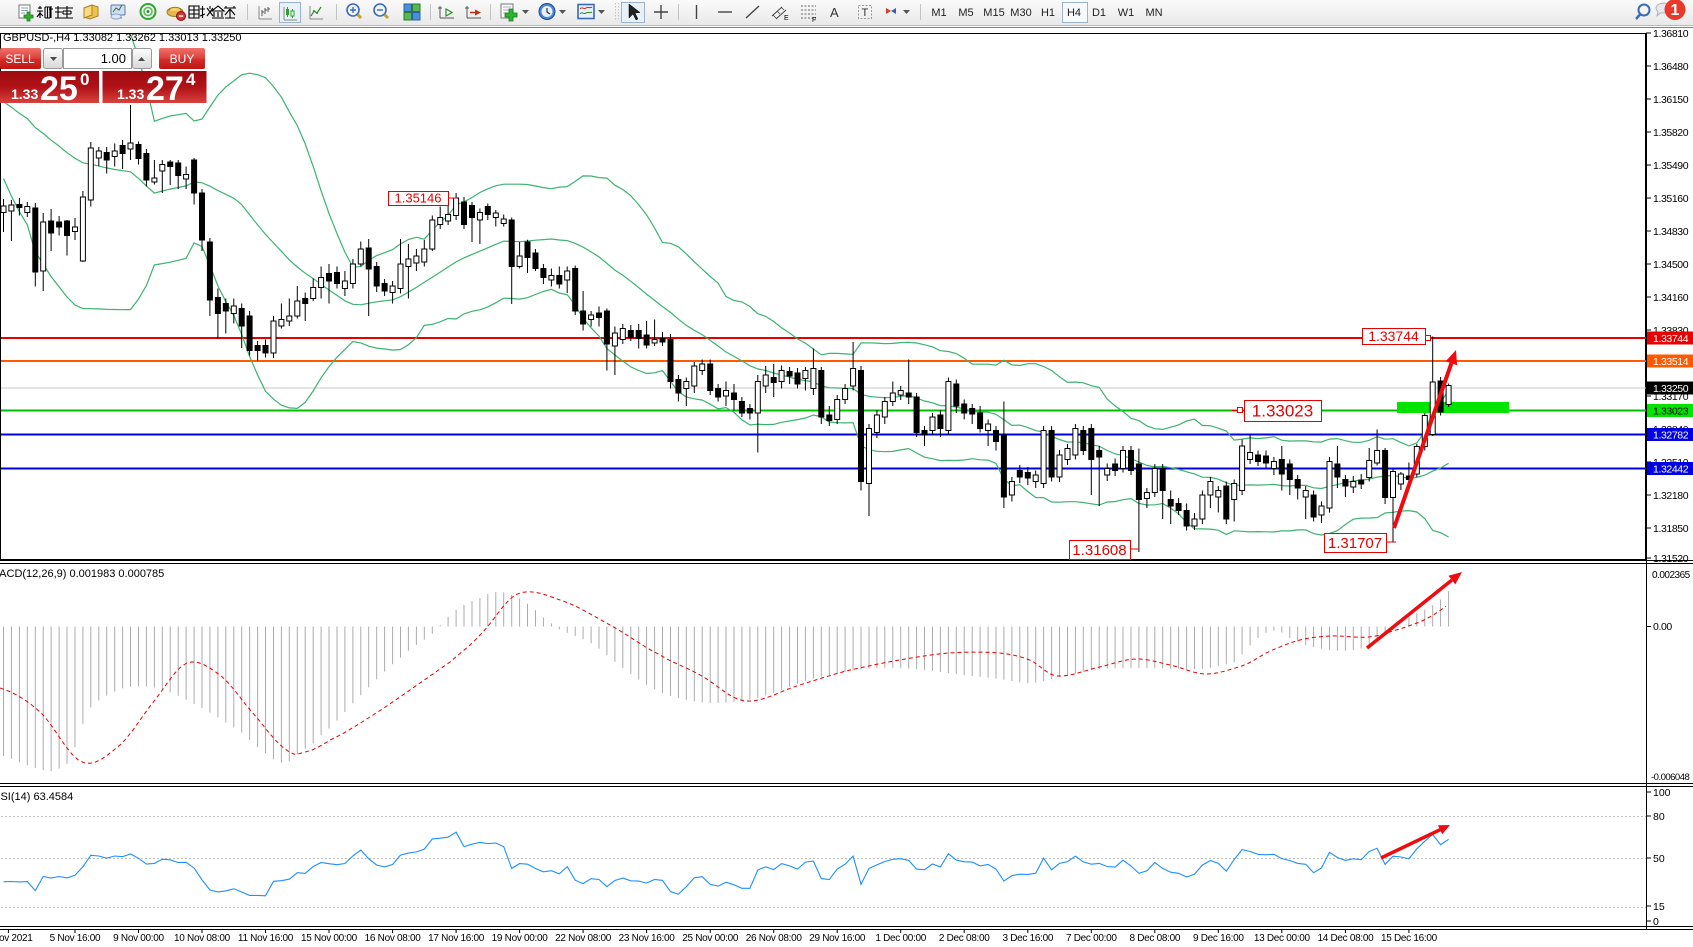 The width and height of the screenshot is (1693, 947). Describe the element at coordinates (138, 938) in the screenshot. I see `svg-text: 9 Nov 00:00` at that location.